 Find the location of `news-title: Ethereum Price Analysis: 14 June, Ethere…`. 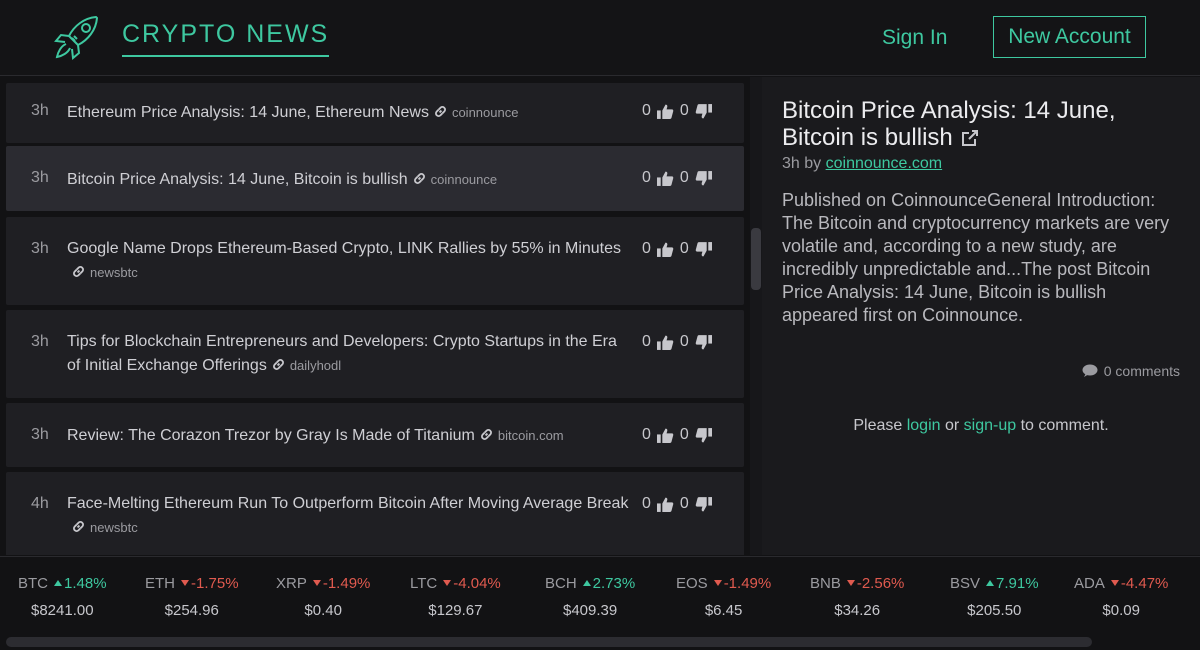

news-title: Ethereum Price Analysis: 14 June, Ethere… is located at coordinates (350, 113).